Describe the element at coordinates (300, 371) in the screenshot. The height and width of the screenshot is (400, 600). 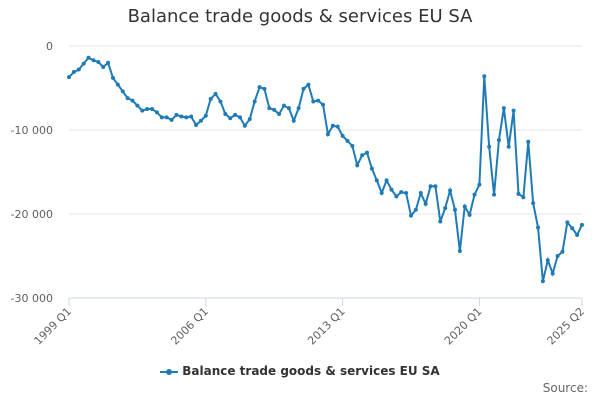
I see `legend: Balance trade goods & services EU SA` at that location.